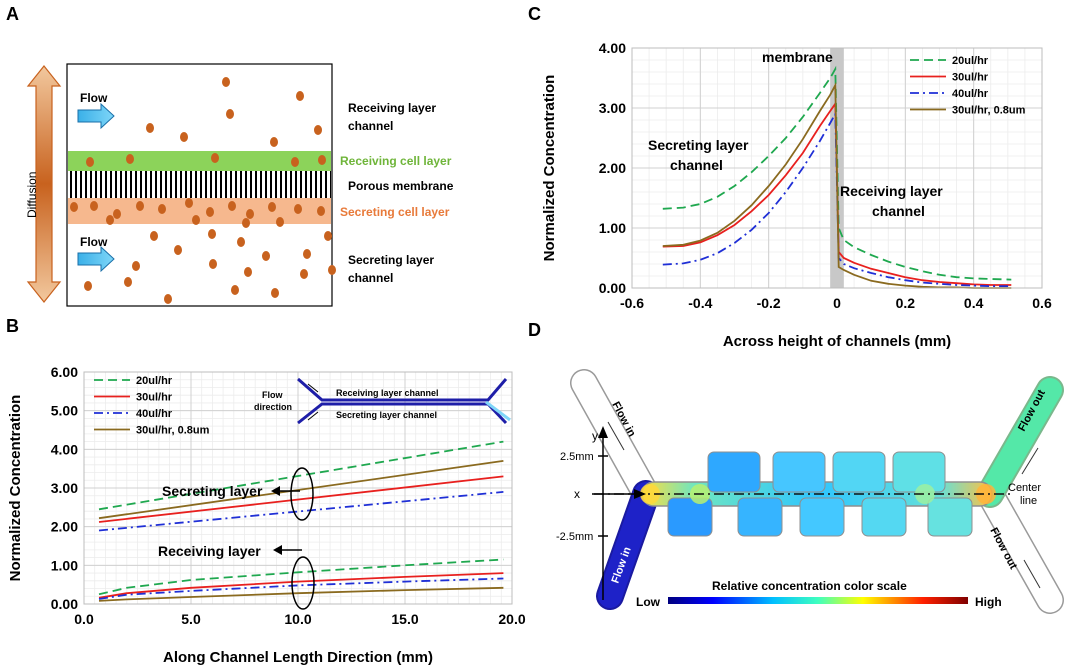 The height and width of the screenshot is (672, 1065). I want to click on y-tick-label: 3.00, so click(612, 108).